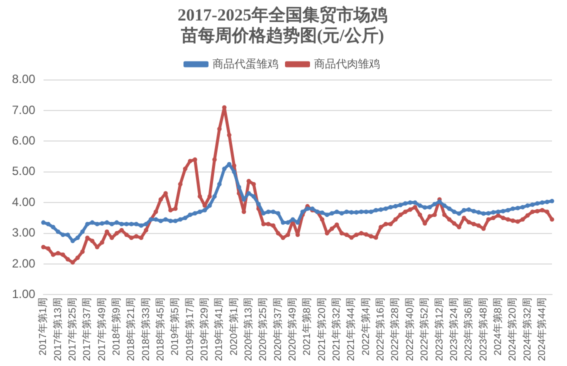 The image size is (567, 366). I want to click on x-tick-label: 2020年第49周, so click(292, 330).